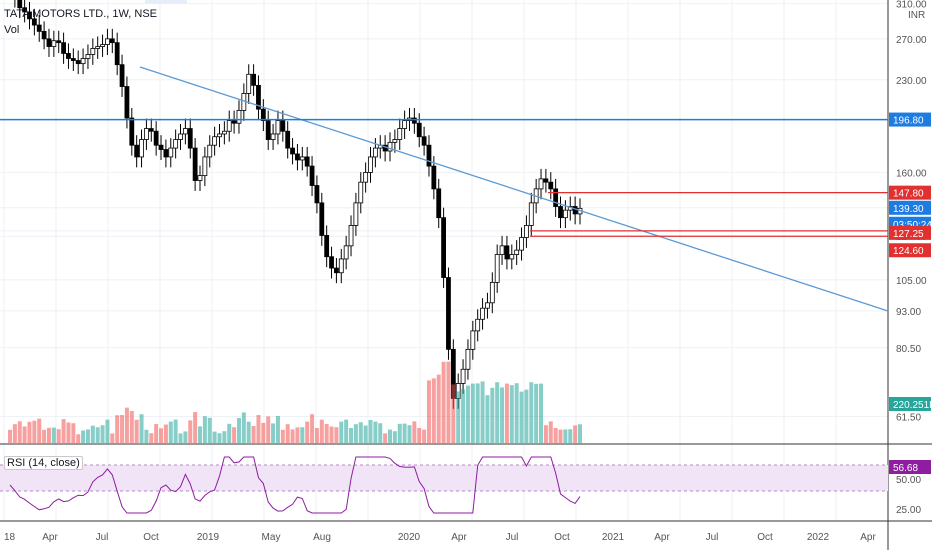 The width and height of the screenshot is (932, 550). Describe the element at coordinates (409, 537) in the screenshot. I see `time-tick-label: 2020` at that location.